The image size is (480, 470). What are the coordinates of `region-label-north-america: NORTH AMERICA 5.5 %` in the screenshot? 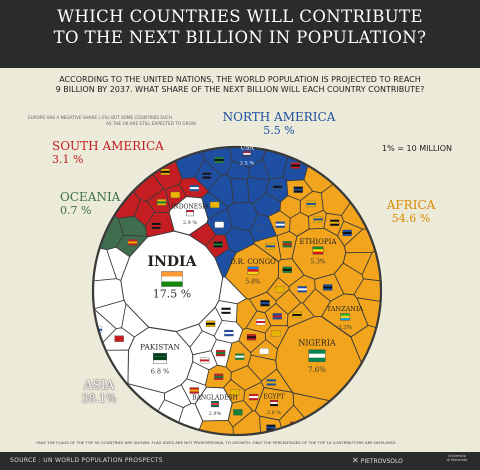 It's located at (279, 123).